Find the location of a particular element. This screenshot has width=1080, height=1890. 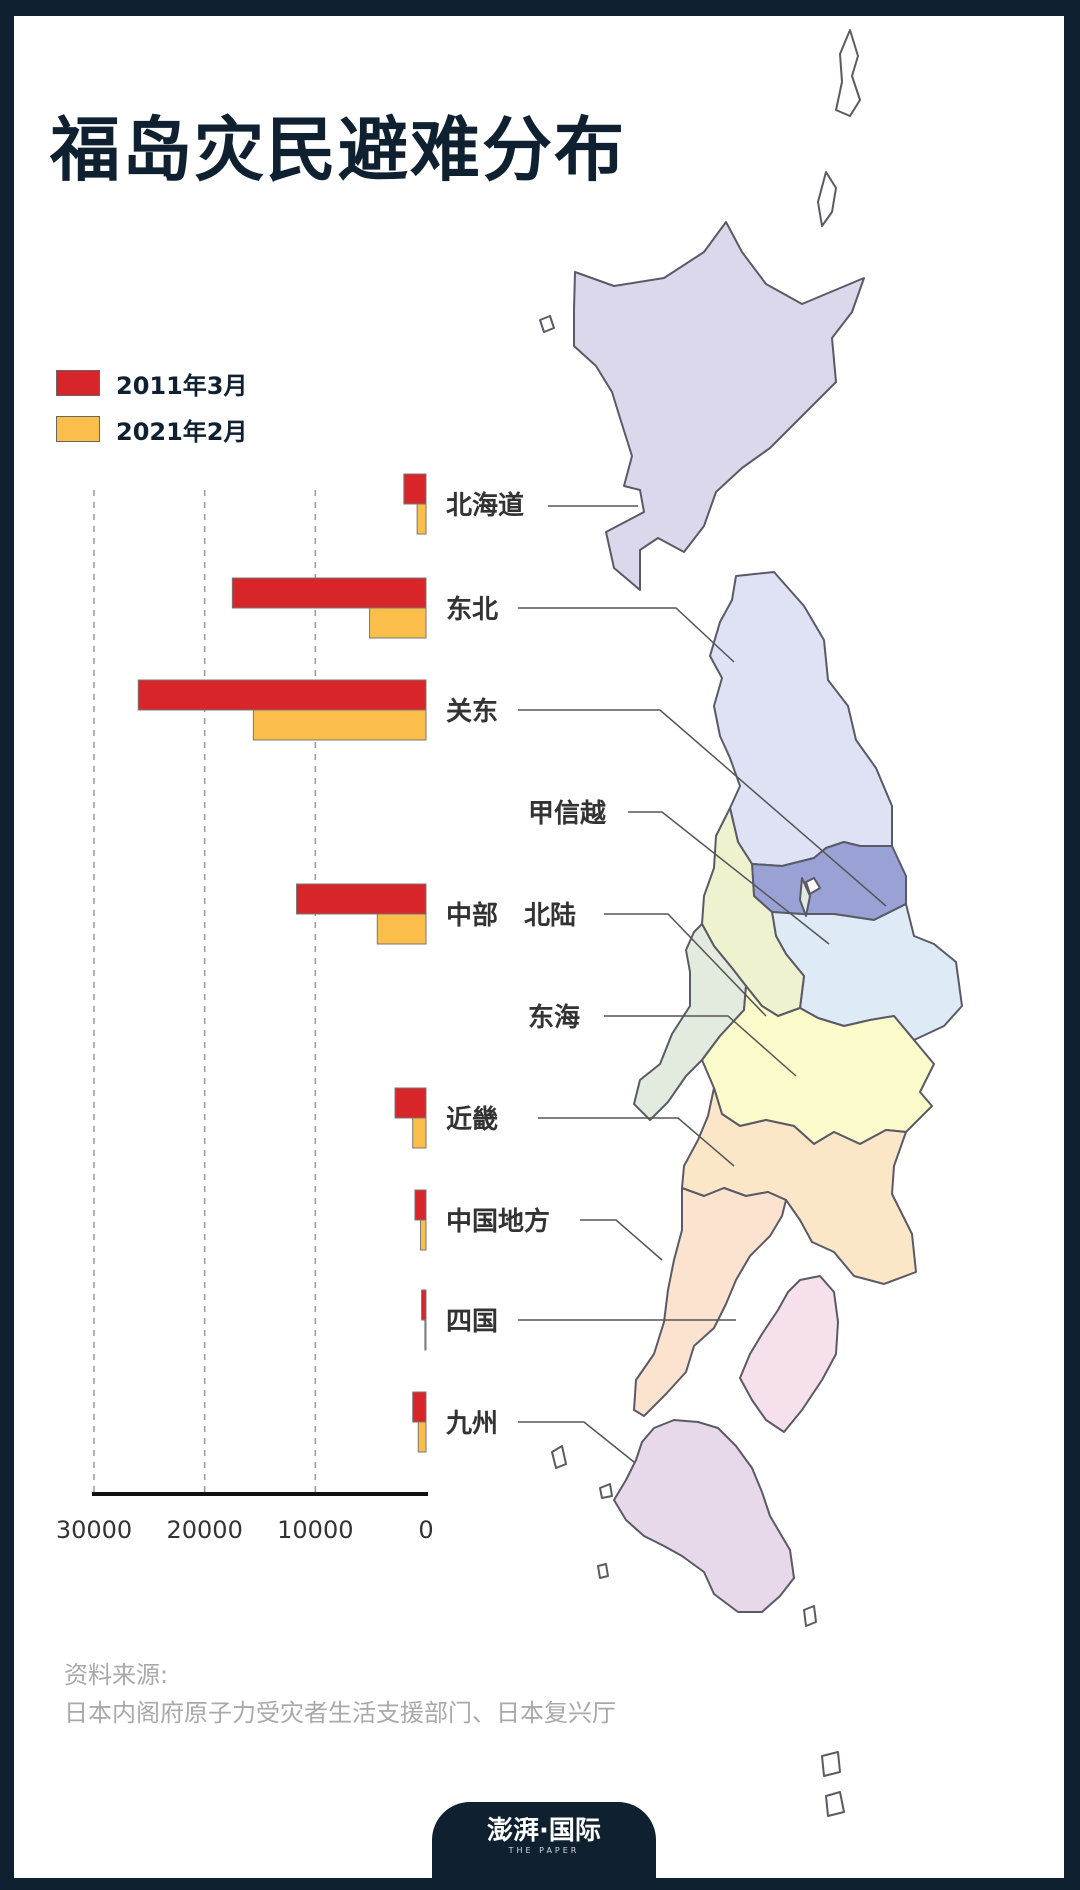

category-label: 北海道 is located at coordinates (485, 505).